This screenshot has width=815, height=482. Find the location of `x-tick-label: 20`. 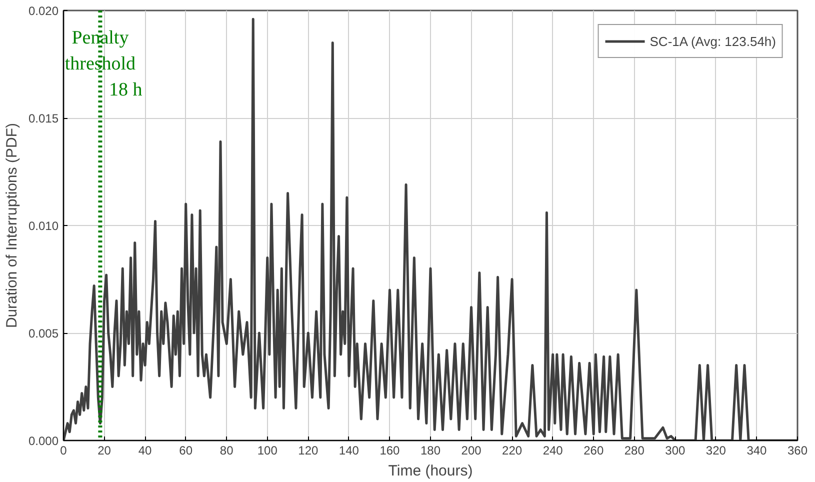

x-tick-label: 20 is located at coordinates (105, 451).